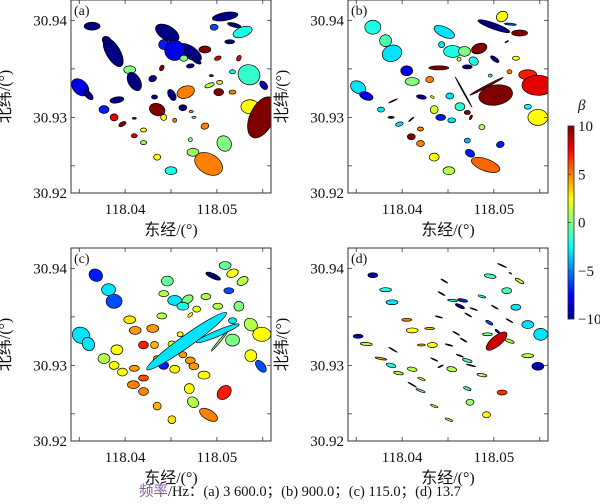  What do you see at coordinates (586, 272) in the screenshot?
I see `colorbar-tick-label: −5` at bounding box center [586, 272].